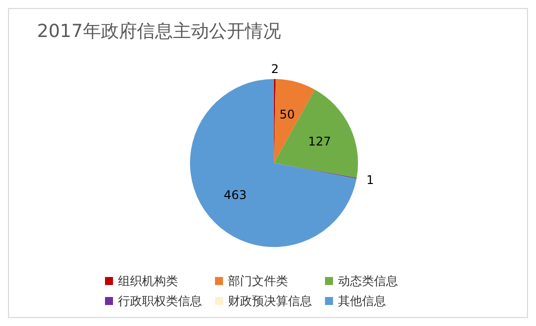  I want to click on data-label: 50, so click(287, 114).